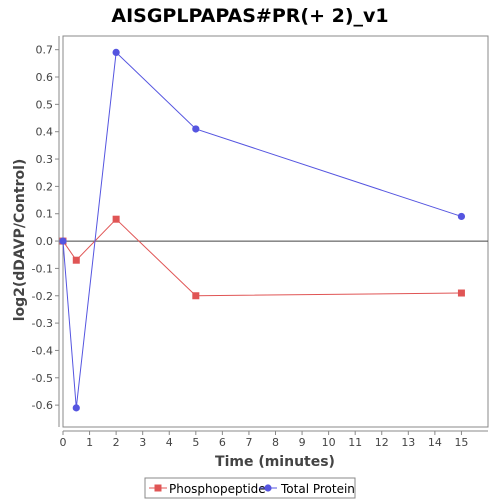 The width and height of the screenshot is (500, 500). What do you see at coordinates (89, 442) in the screenshot?
I see `x-tick-label: 1` at bounding box center [89, 442].